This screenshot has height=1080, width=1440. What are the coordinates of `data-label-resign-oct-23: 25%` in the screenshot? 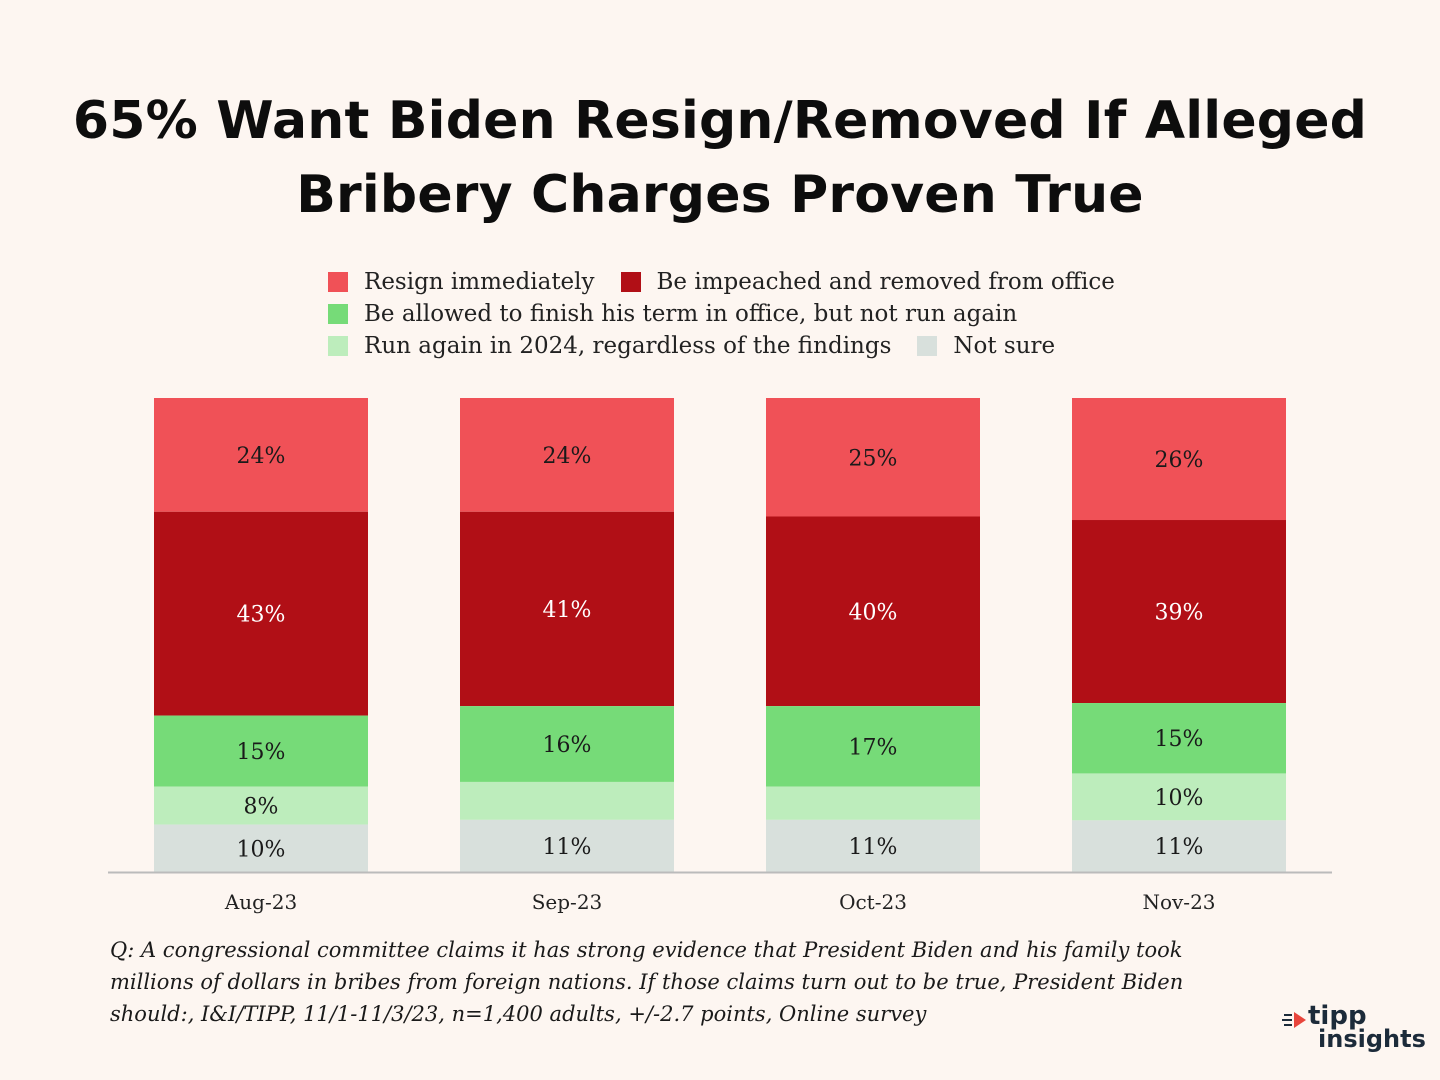 It's located at (873, 458).